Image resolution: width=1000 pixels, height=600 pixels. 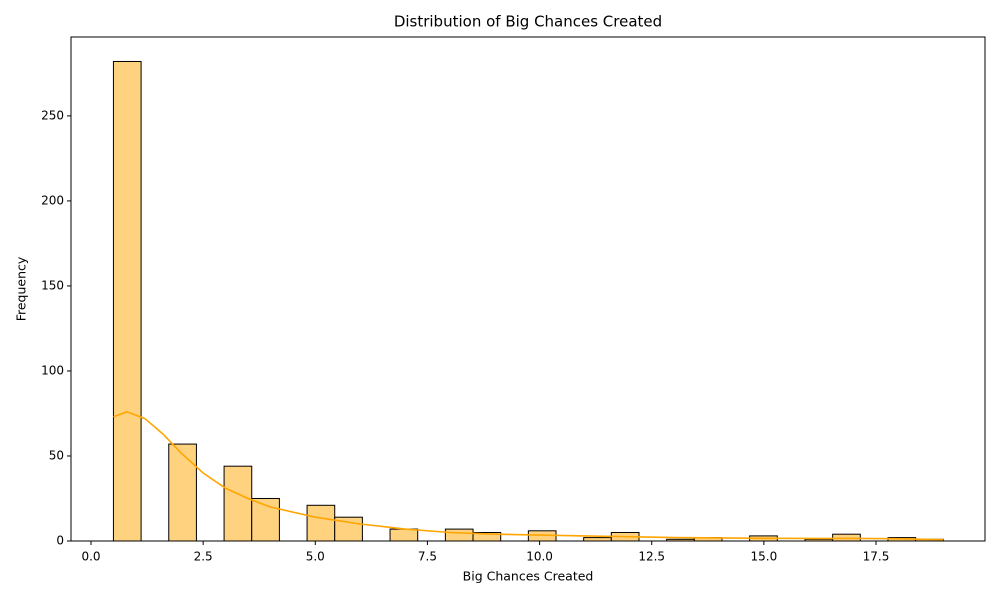 I want to click on x-tick-label: 2.5, so click(x=203, y=557).